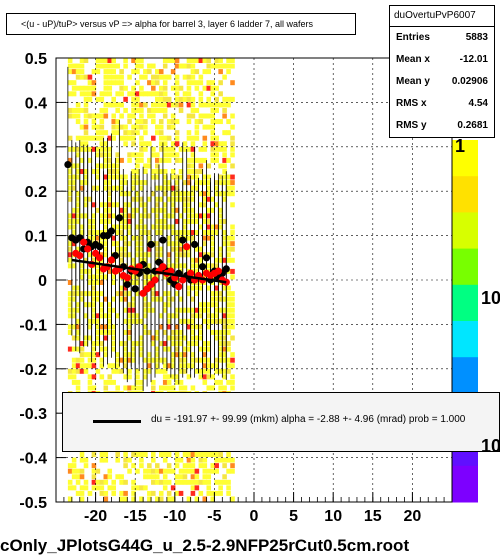  I want to click on x-tick-label: -5, so click(214, 516).